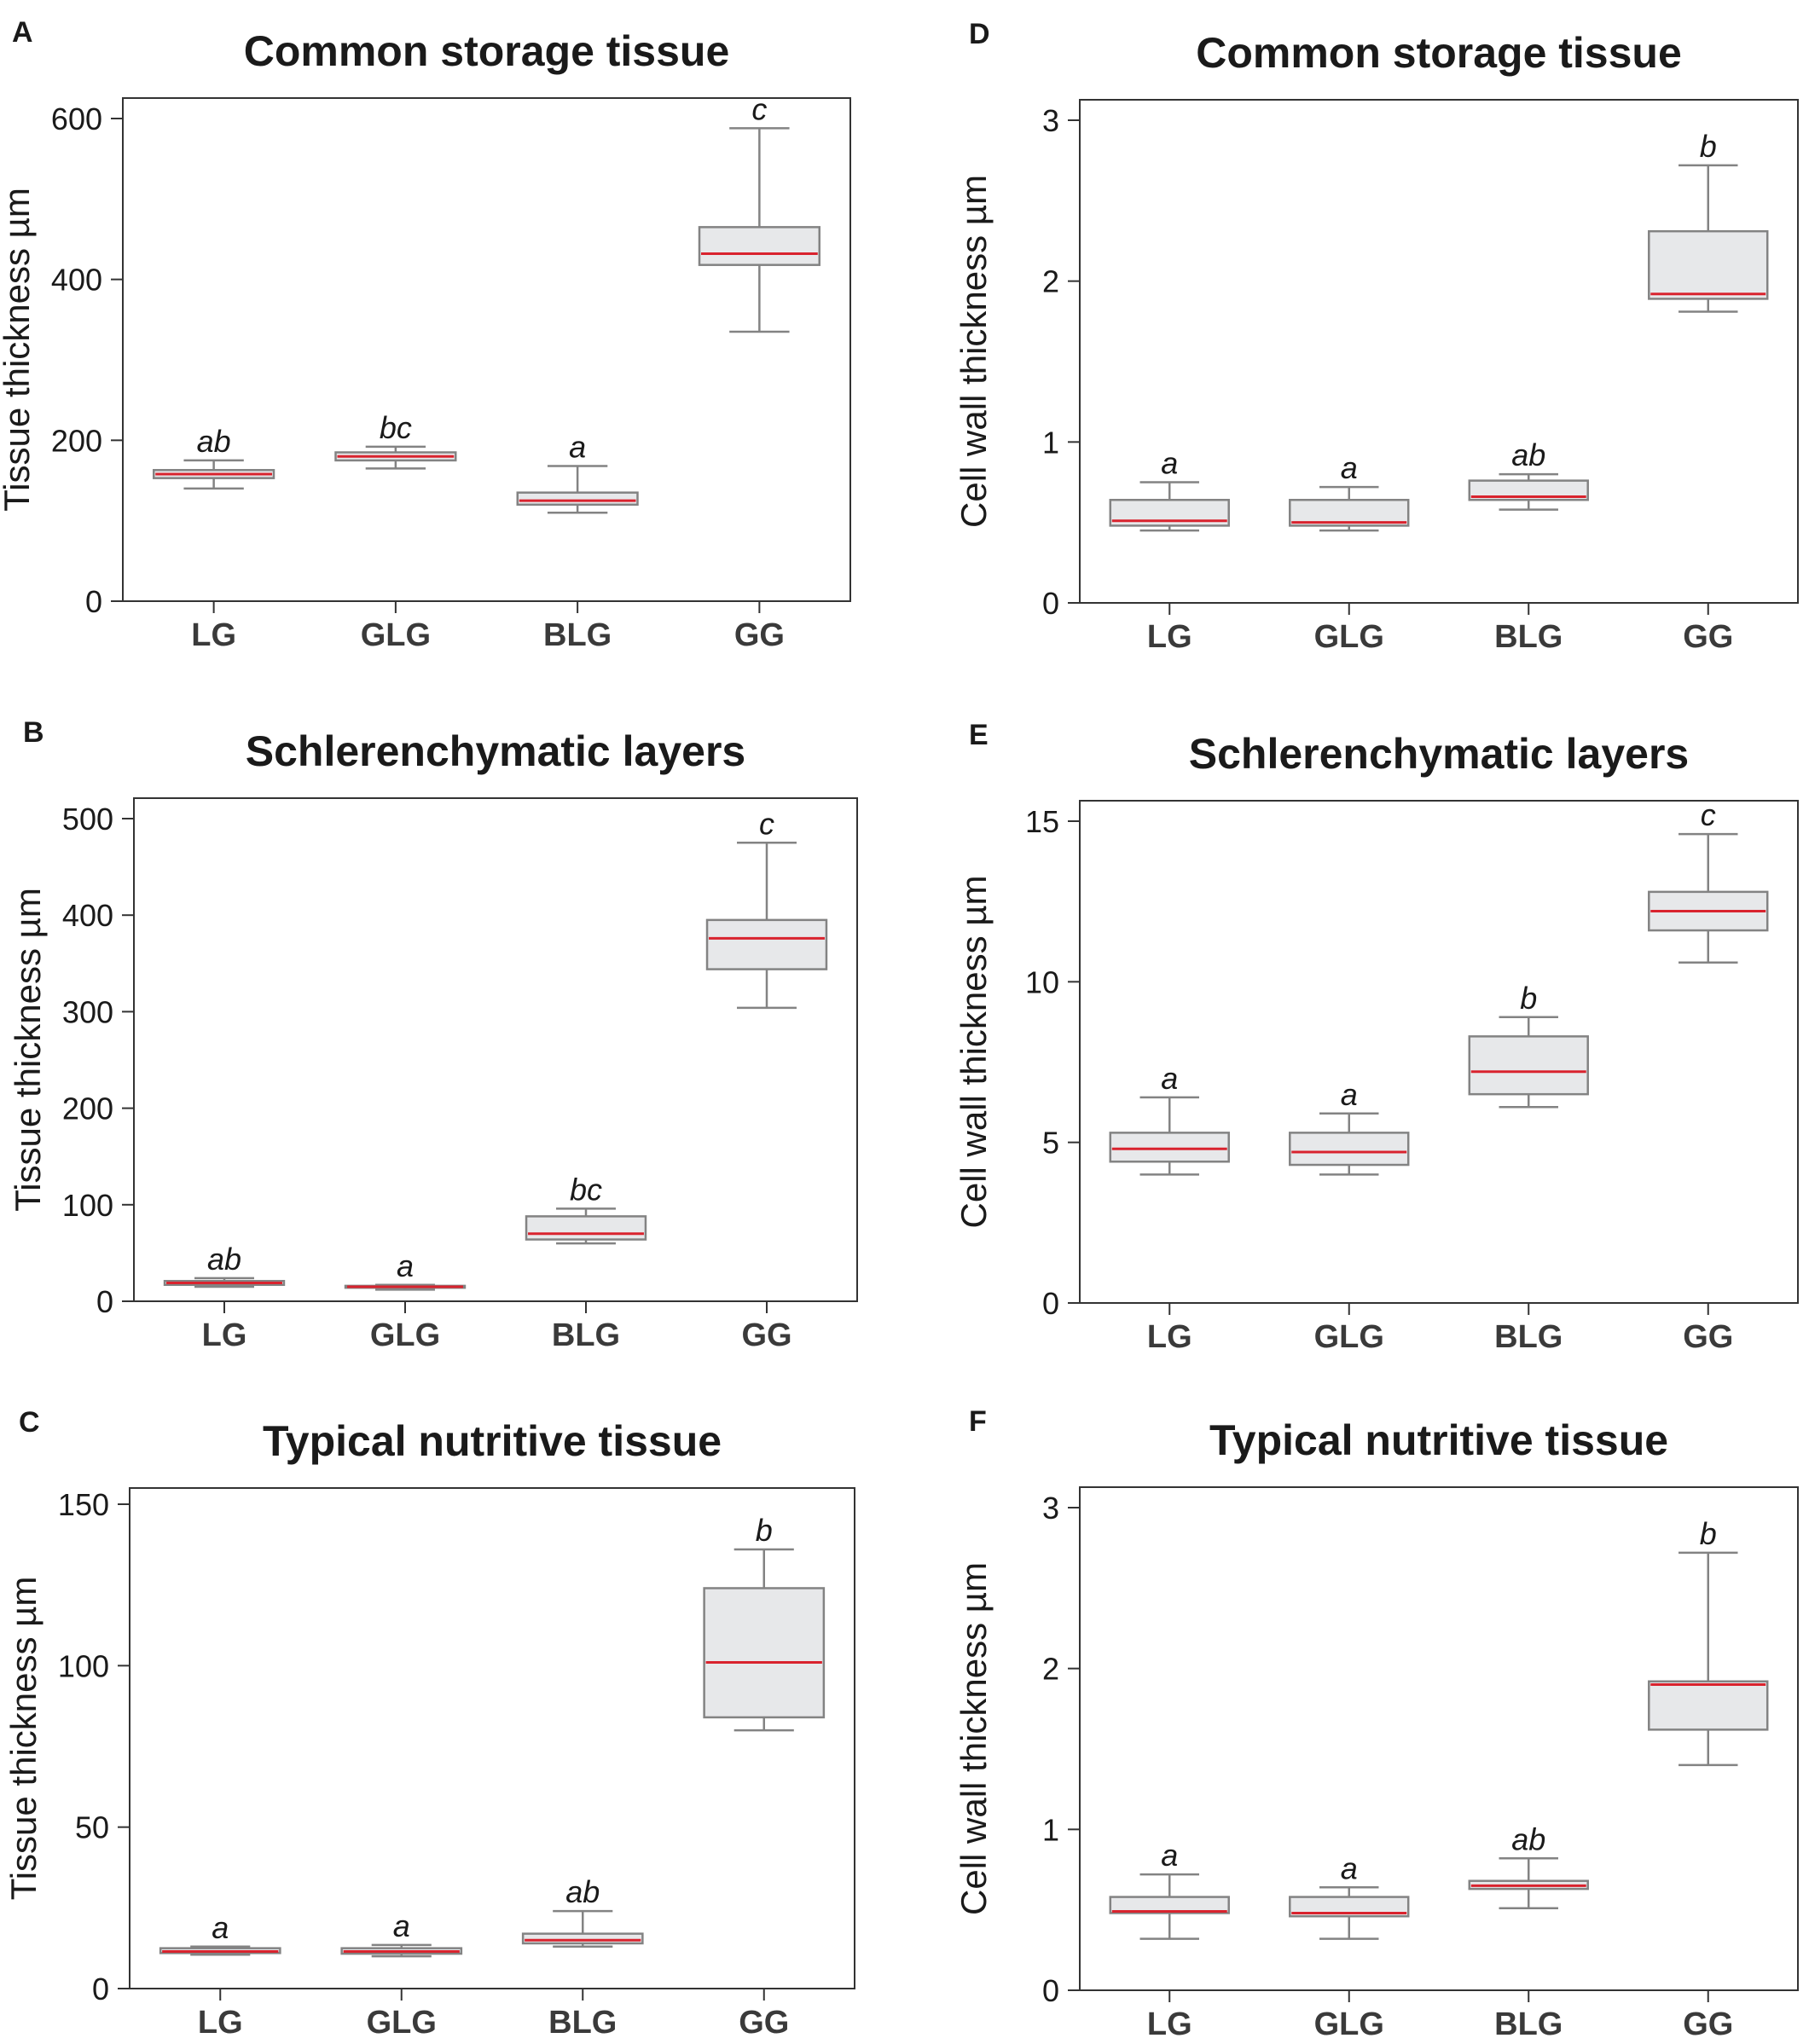 The height and width of the screenshot is (2044, 1809). What do you see at coordinates (1439, 53) in the screenshot?
I see `chart-title: Common storage tissue` at bounding box center [1439, 53].